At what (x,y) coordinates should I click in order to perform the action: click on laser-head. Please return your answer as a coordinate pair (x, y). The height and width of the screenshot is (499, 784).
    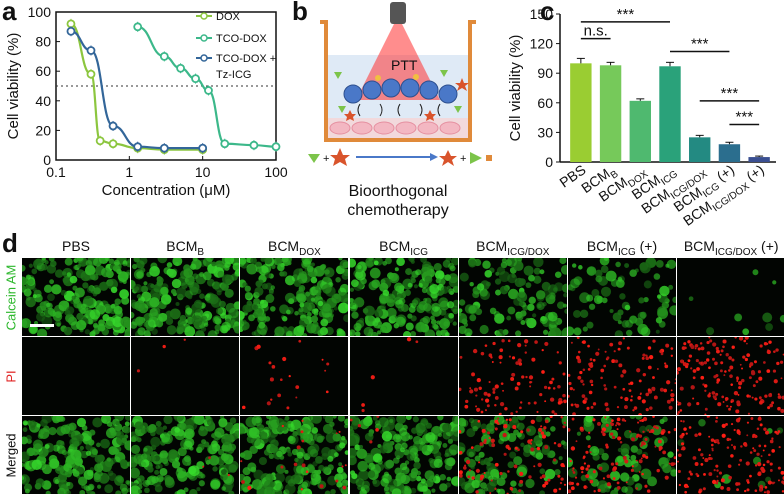
    Looking at the image, I should click on (398, 13).